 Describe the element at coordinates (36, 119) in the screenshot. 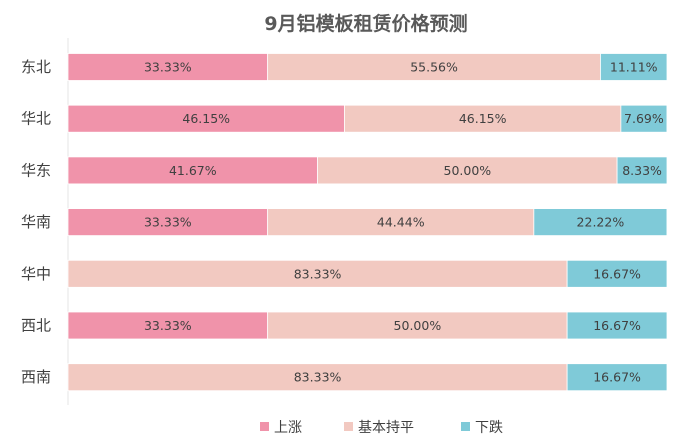

I see `category-label: 华北` at that location.